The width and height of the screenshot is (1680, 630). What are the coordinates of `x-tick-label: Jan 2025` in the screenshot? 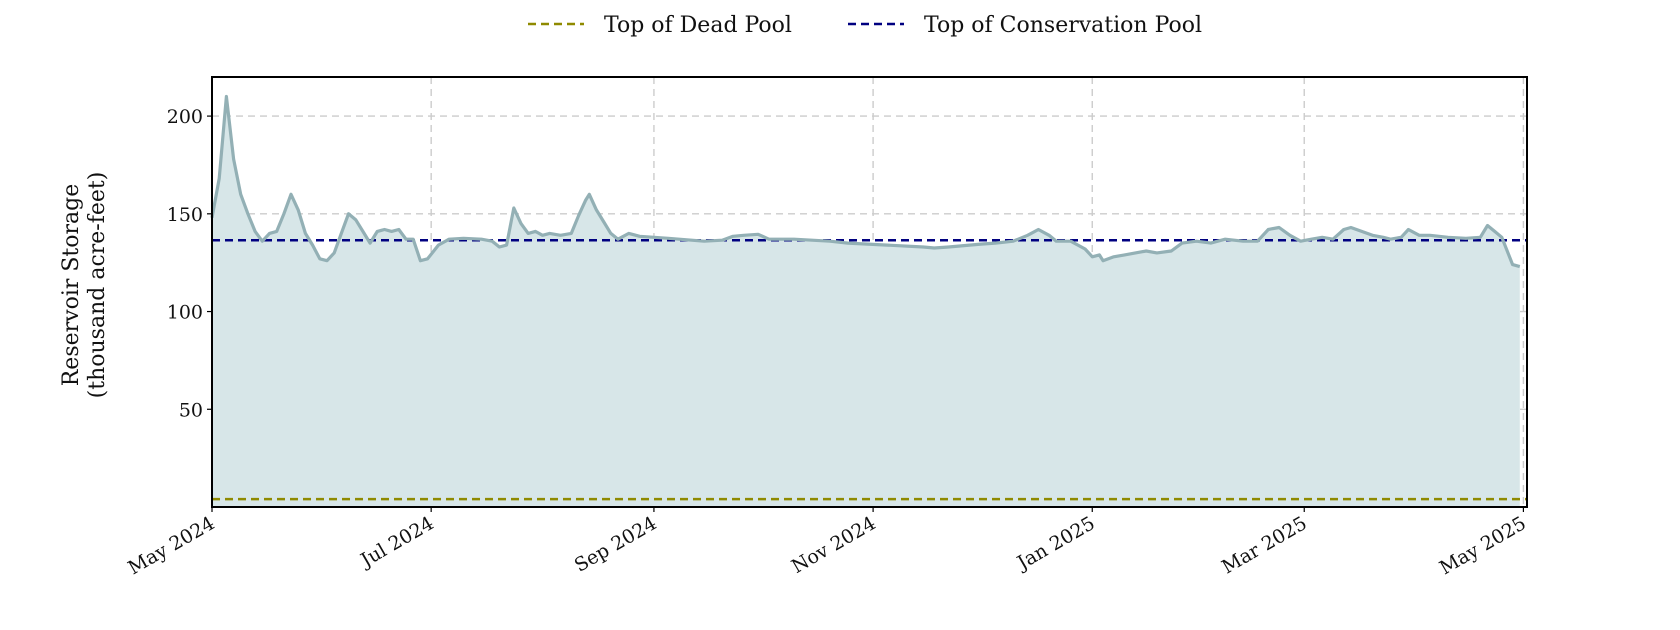 It's located at (1055, 543).